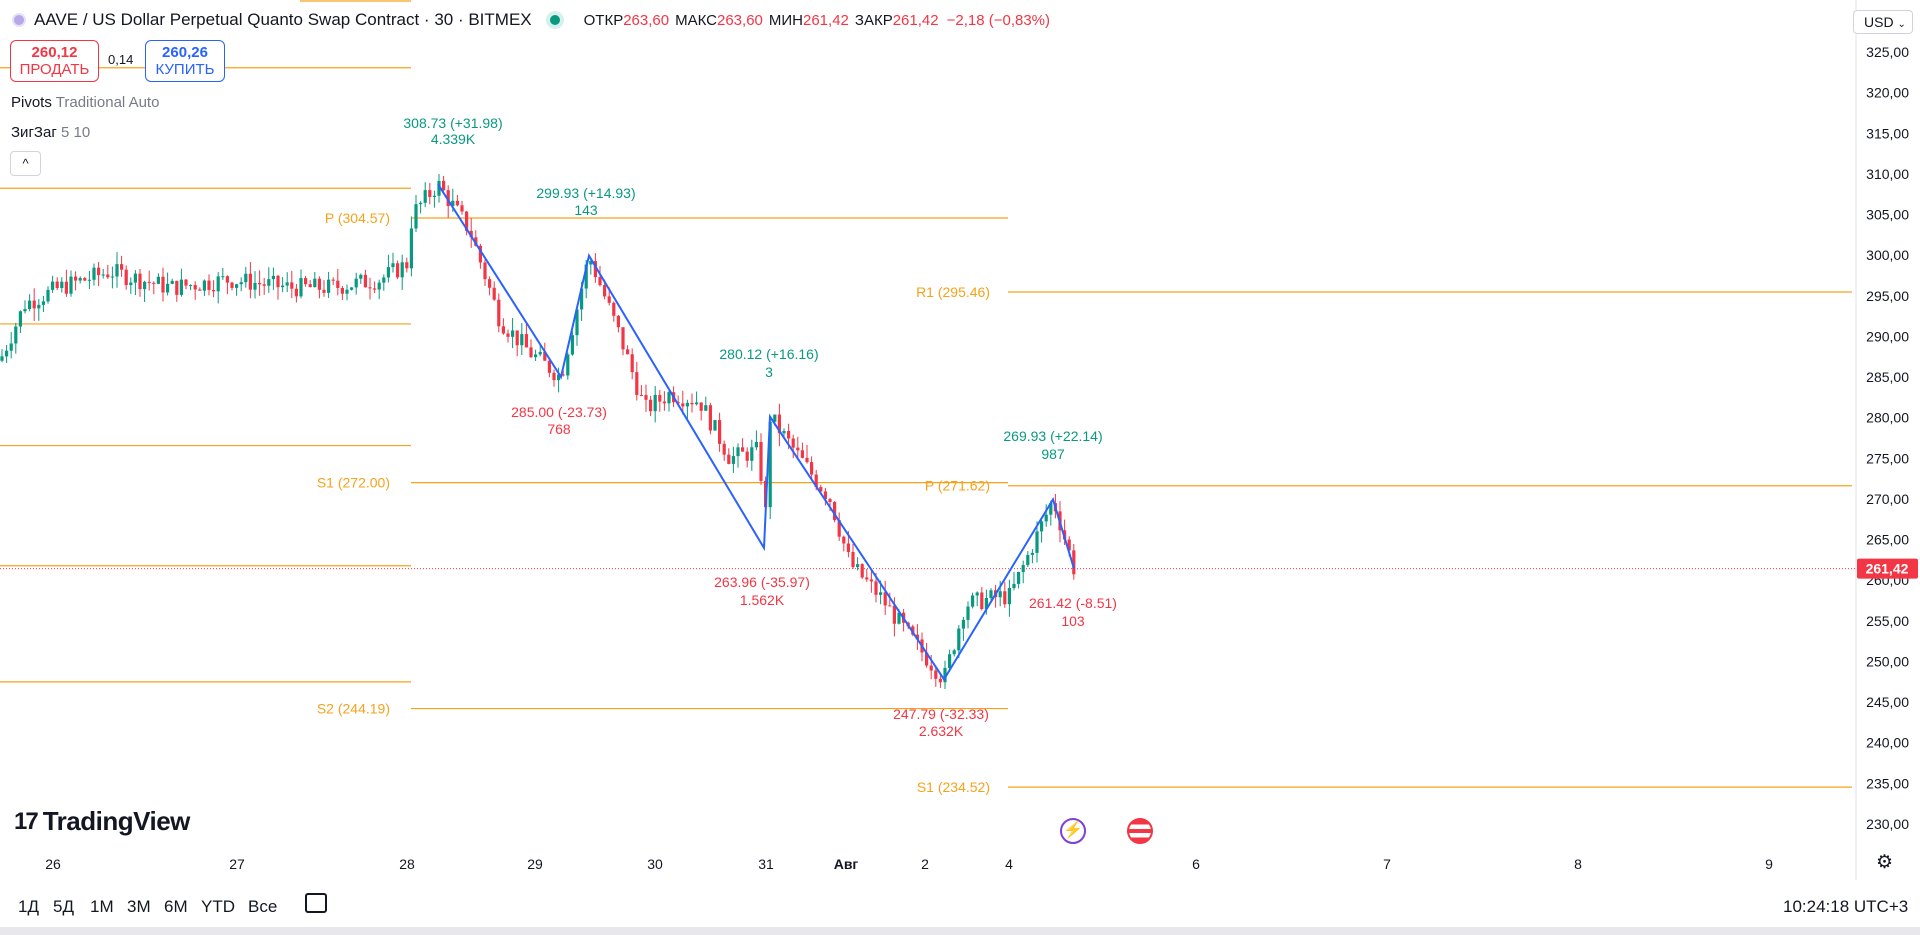  Describe the element at coordinates (316, 903) in the screenshot. I see `calendar-range-icon` at that location.